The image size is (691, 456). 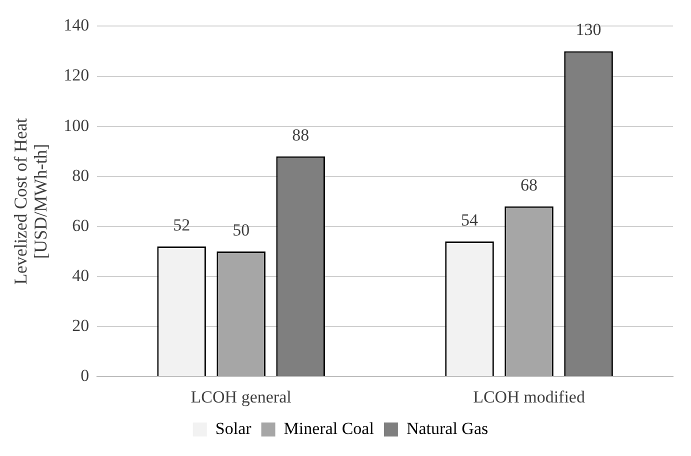 I want to click on y-tick-label: 0, so click(x=85, y=376).